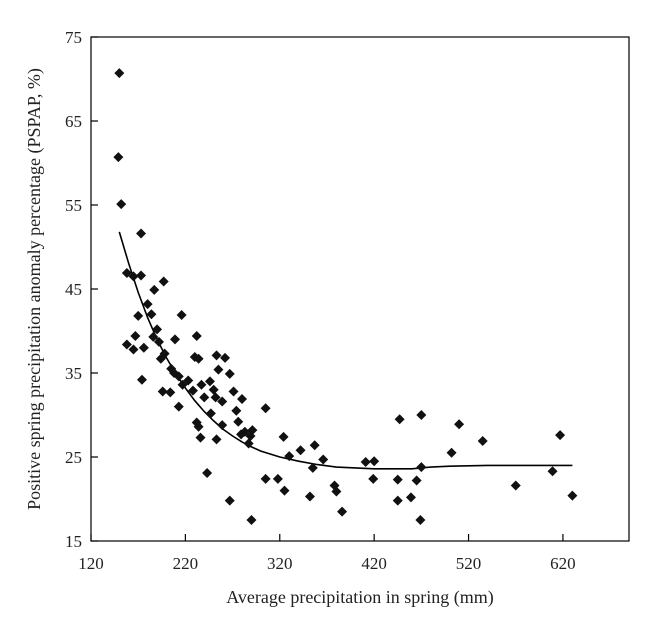  I want to click on y-axis-ticks: 15 25 35 45 55 65 75, so click(81, 289).